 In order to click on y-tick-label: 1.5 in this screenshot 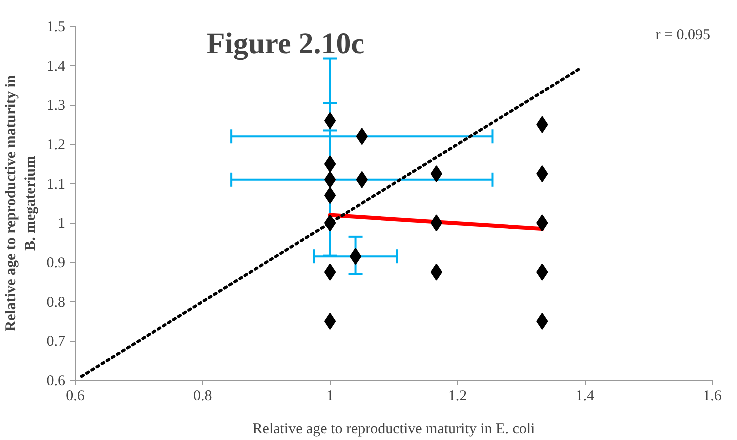, I will do `click(56, 28)`.